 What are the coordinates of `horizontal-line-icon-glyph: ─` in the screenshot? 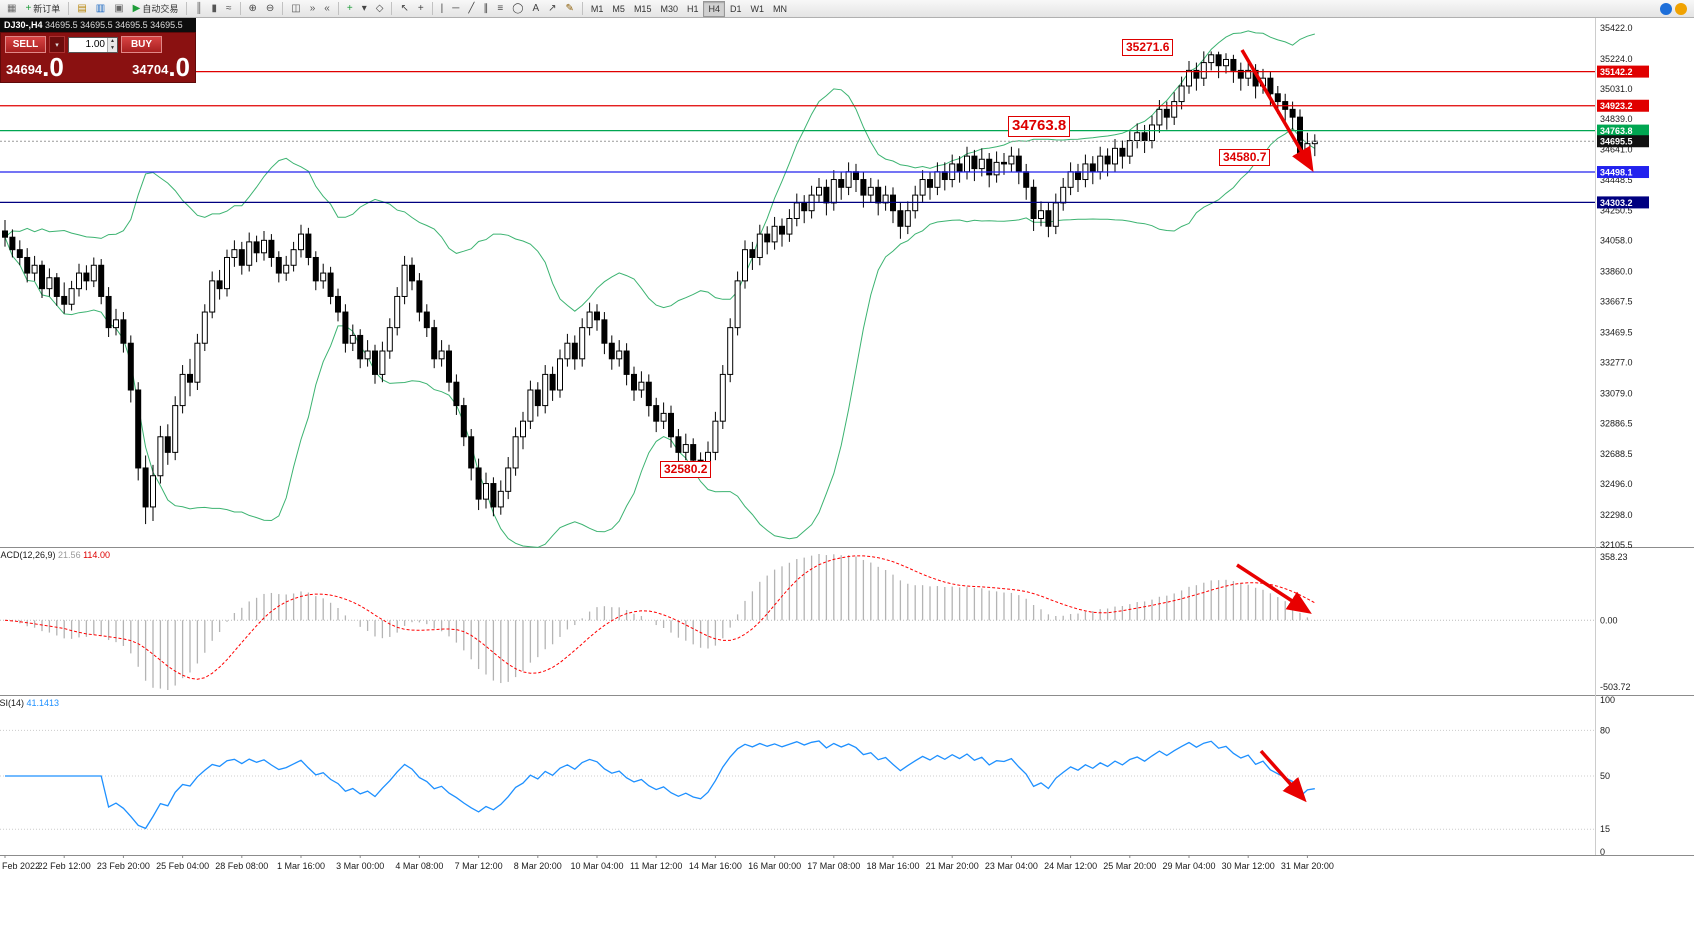 It's located at (456, 8).